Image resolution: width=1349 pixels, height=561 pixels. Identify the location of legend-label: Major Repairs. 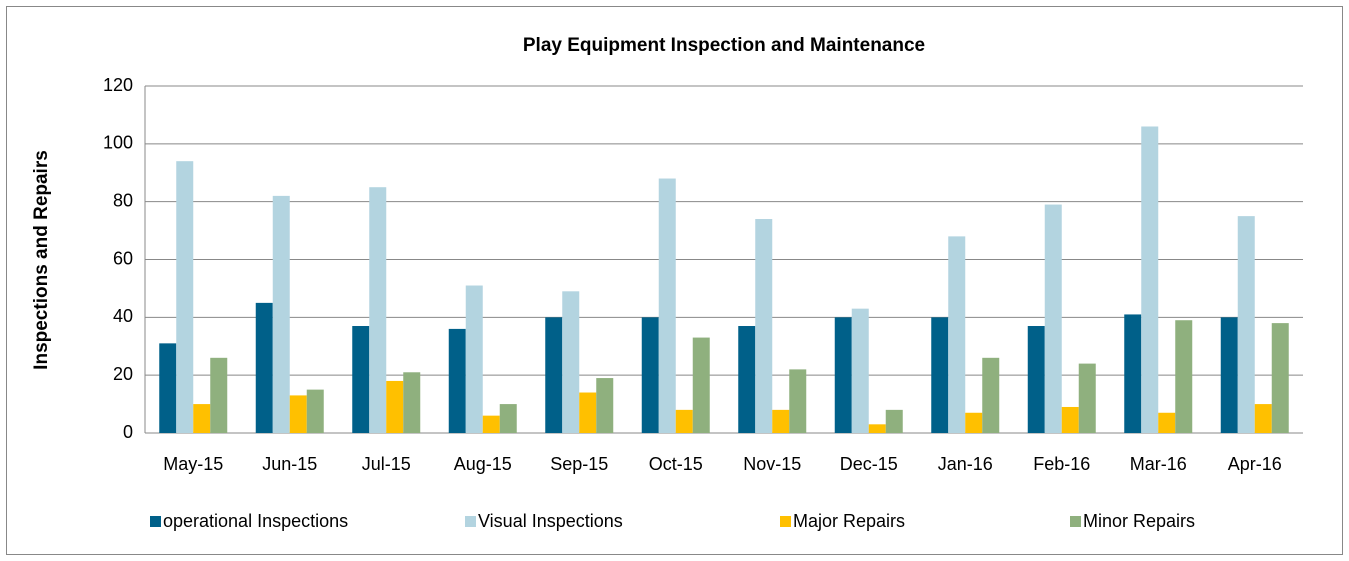
(849, 521).